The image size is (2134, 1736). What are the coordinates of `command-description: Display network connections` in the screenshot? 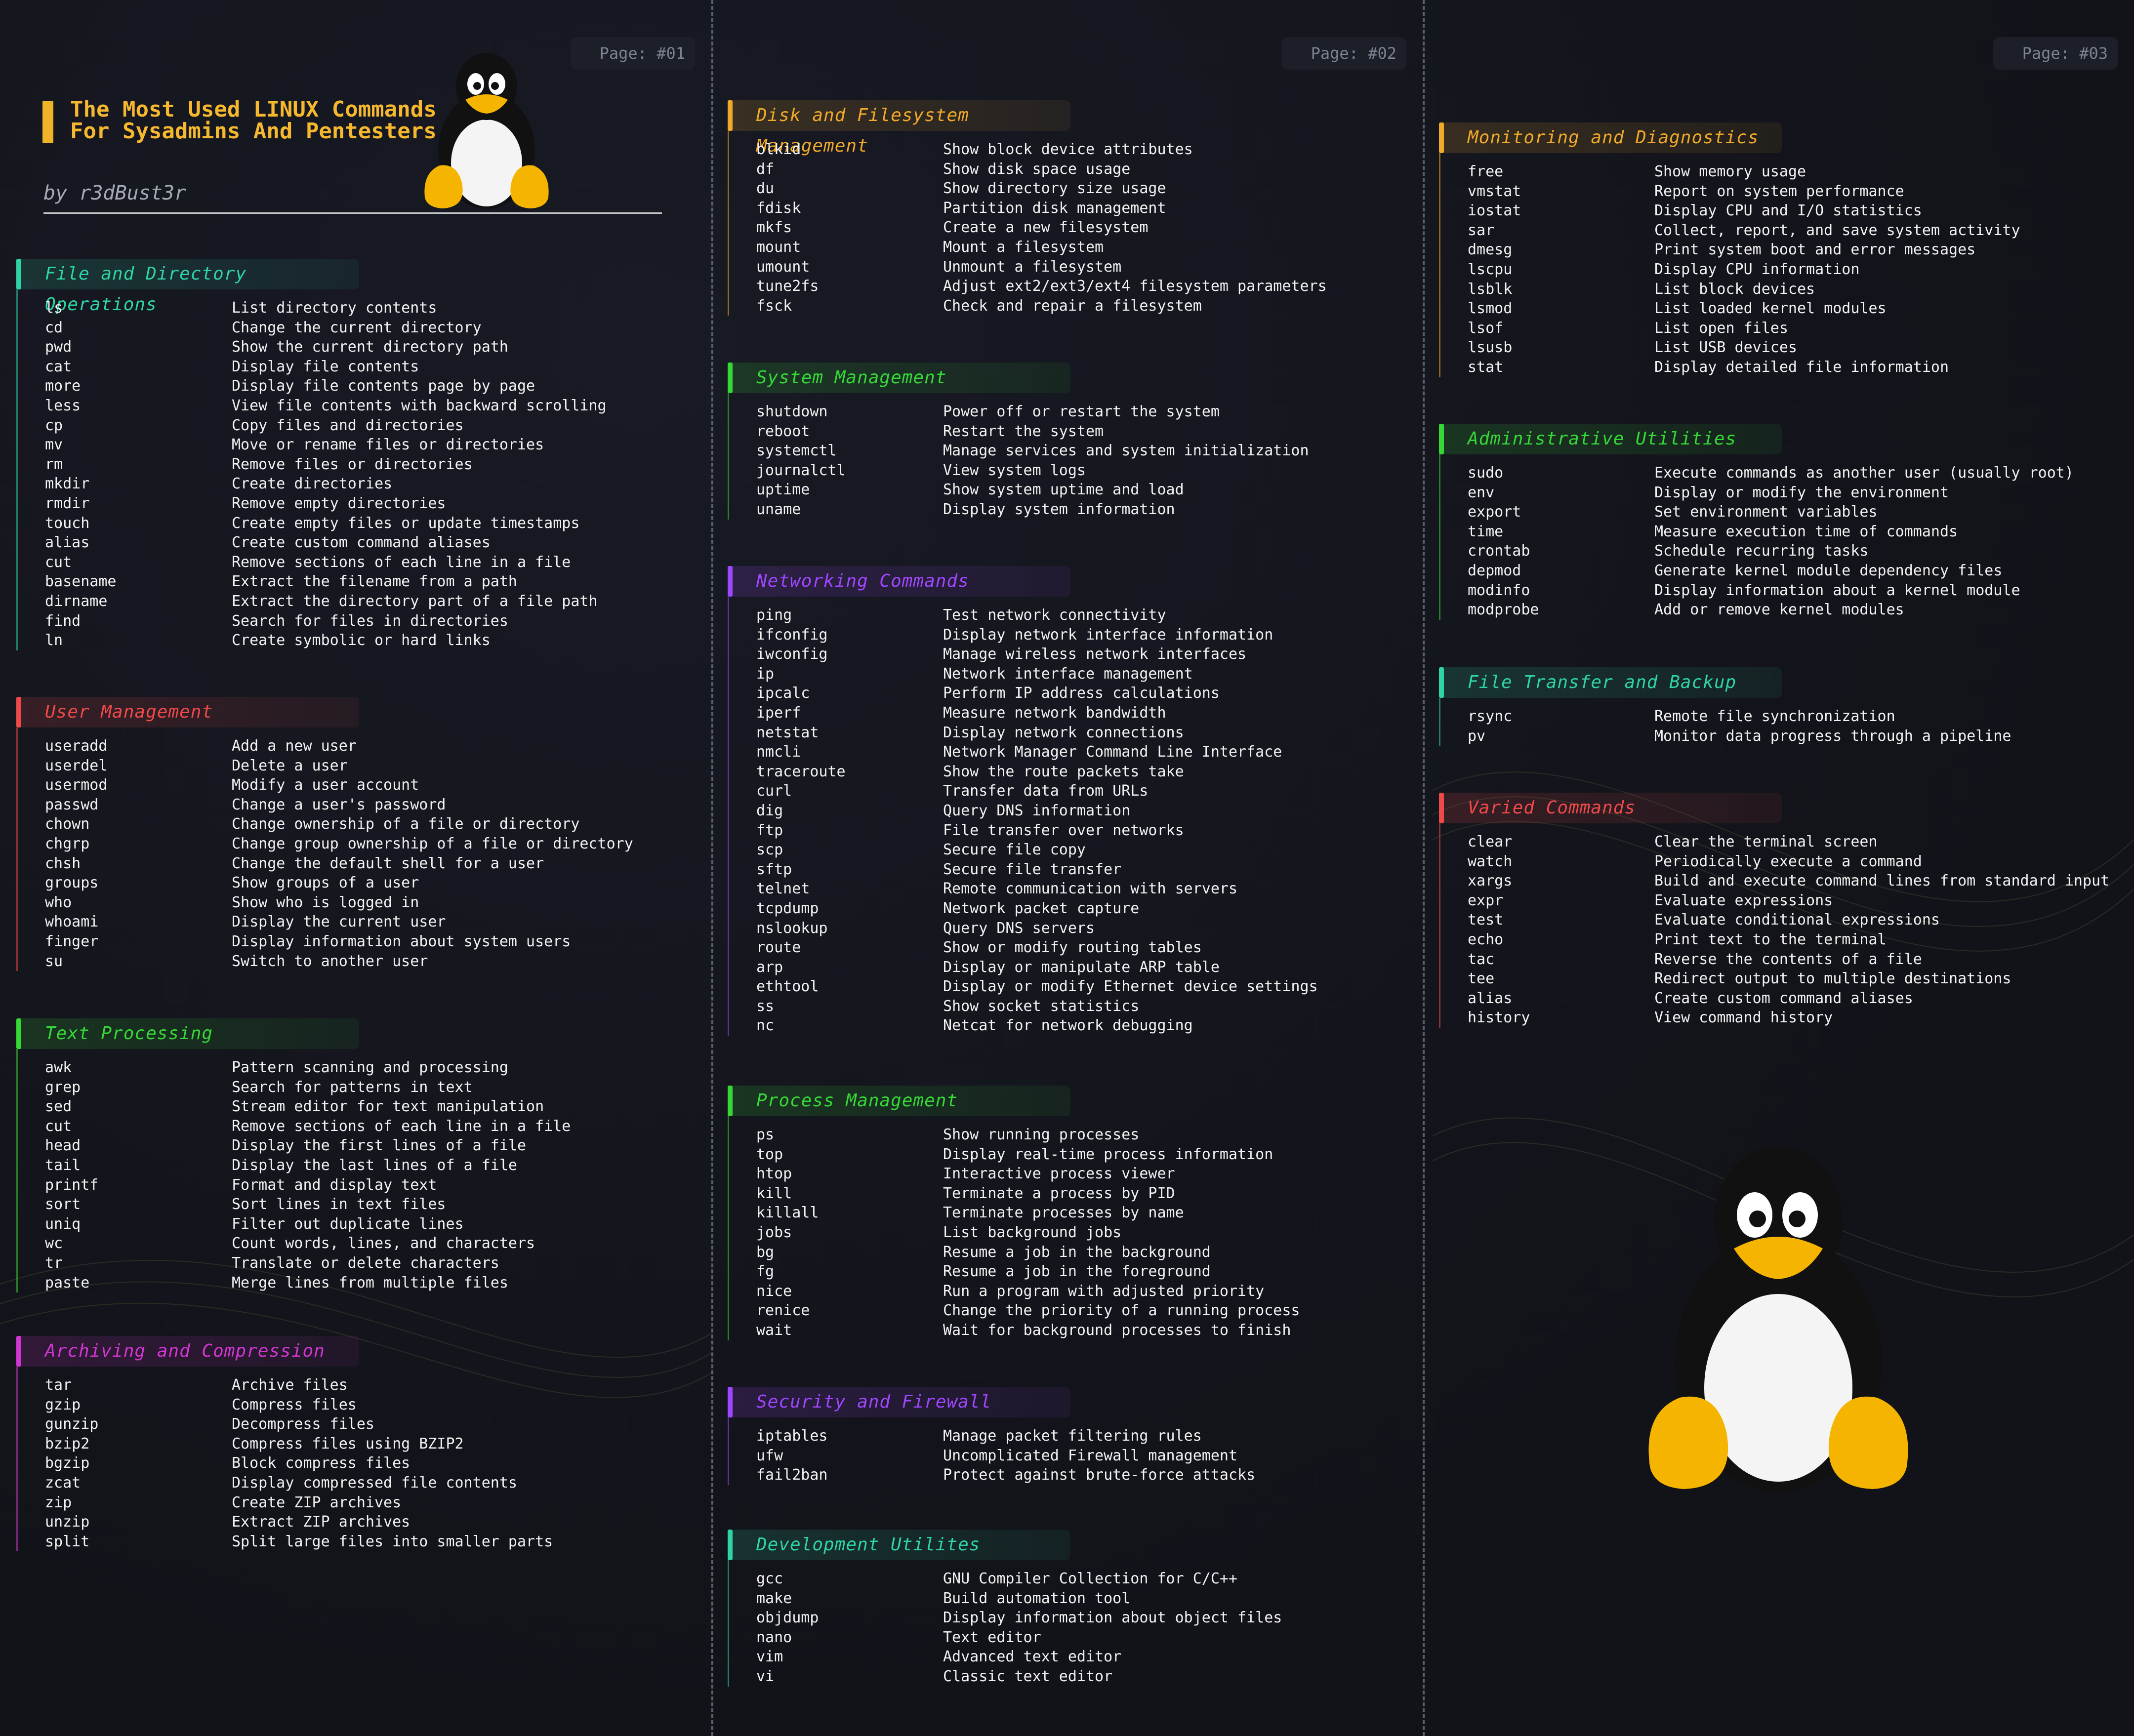 It's located at (1063, 733).